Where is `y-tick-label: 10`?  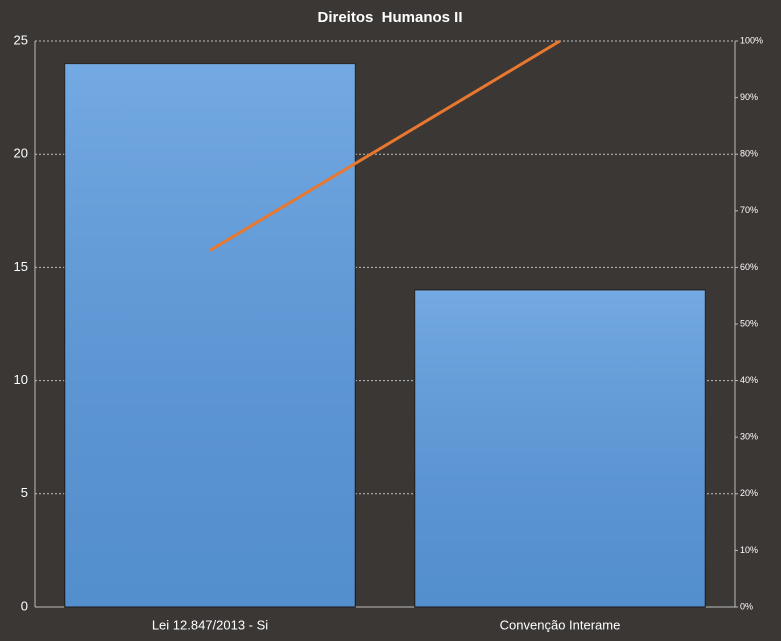
y-tick-label: 10 is located at coordinates (21, 379).